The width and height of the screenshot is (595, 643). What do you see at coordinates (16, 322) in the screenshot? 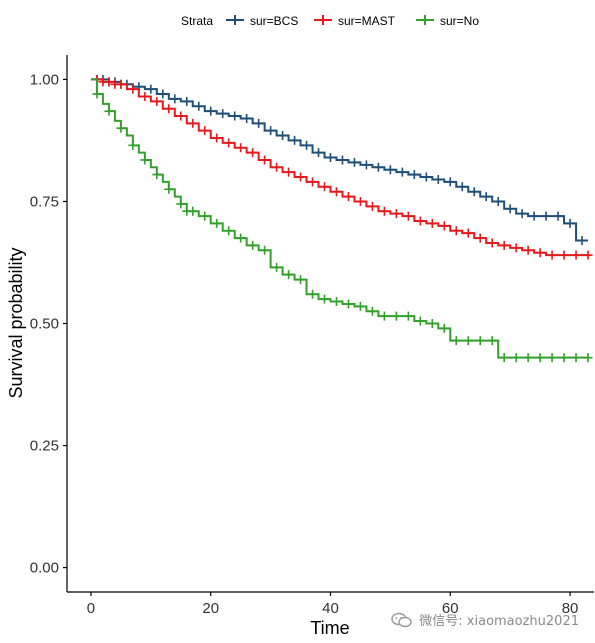
I see `y-axis-title: Survival probability` at bounding box center [16, 322].